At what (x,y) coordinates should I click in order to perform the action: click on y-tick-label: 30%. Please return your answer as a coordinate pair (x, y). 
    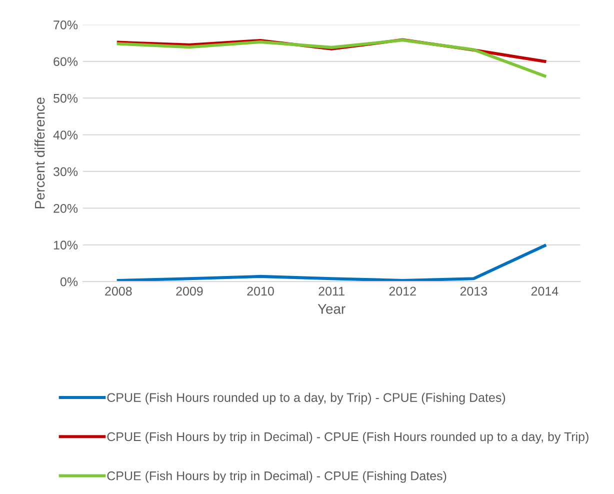
    Looking at the image, I should click on (65, 171).